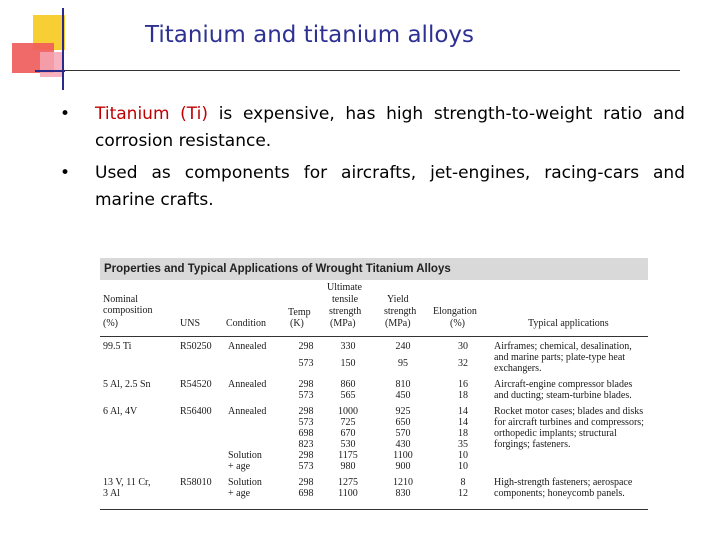 The image size is (720, 540). I want to click on cell-composition: 6 Al, 4V, so click(120, 411).